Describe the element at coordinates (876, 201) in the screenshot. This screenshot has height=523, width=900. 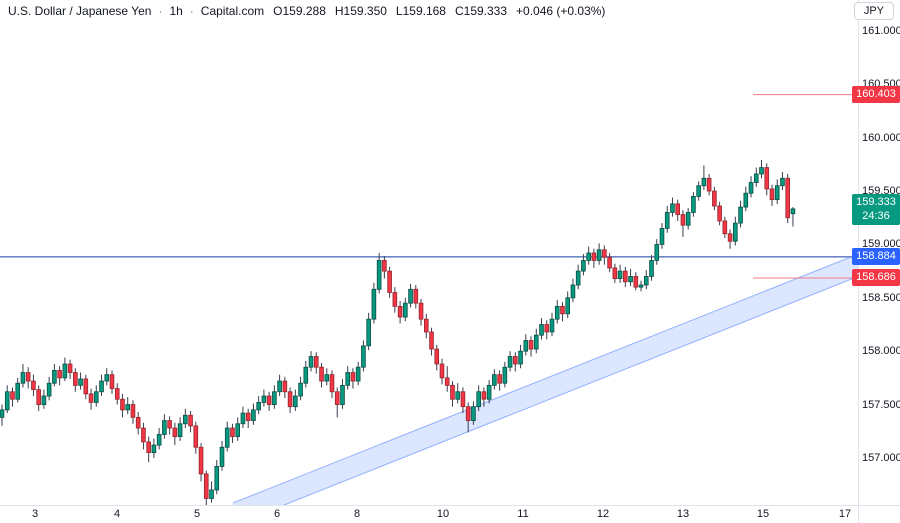
I see `last-price-value: 159.333` at that location.